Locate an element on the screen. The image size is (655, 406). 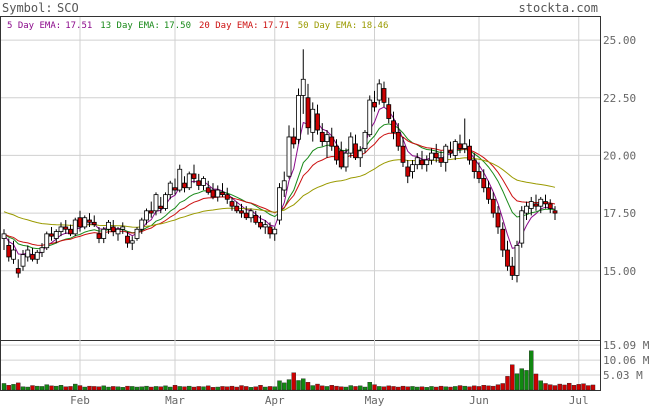
legend-ema5-value: 17.51 is located at coordinates (78, 26).